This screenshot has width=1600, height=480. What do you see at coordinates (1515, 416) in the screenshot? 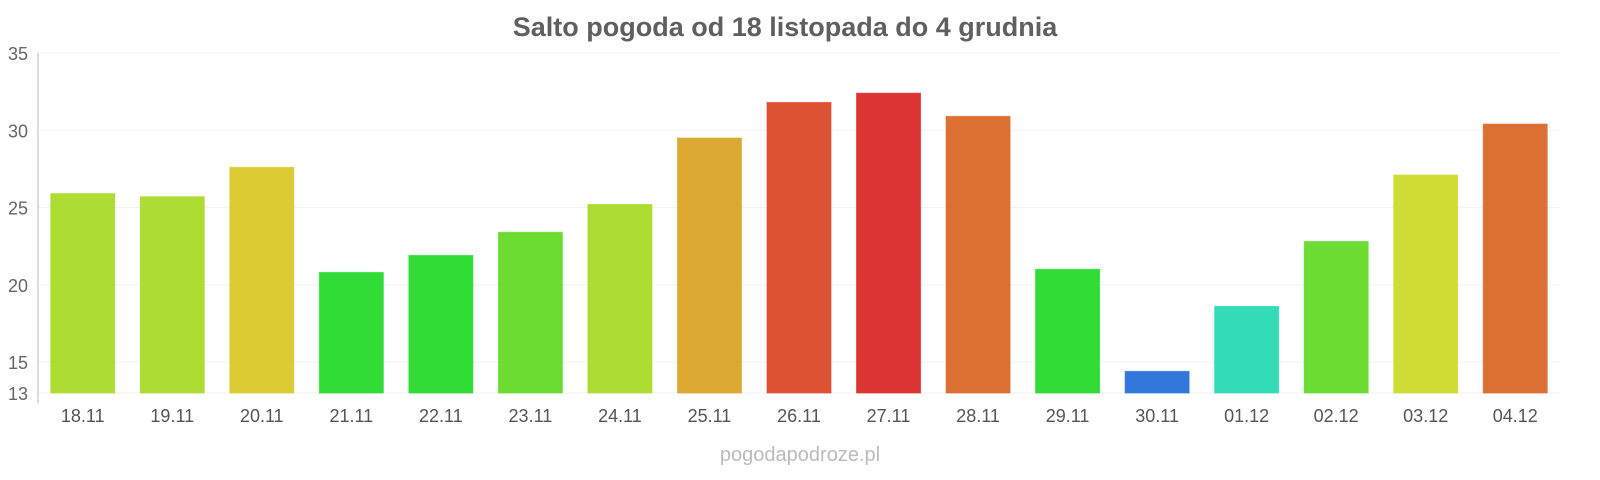
I see `x-tick-label: 04.12` at bounding box center [1515, 416].